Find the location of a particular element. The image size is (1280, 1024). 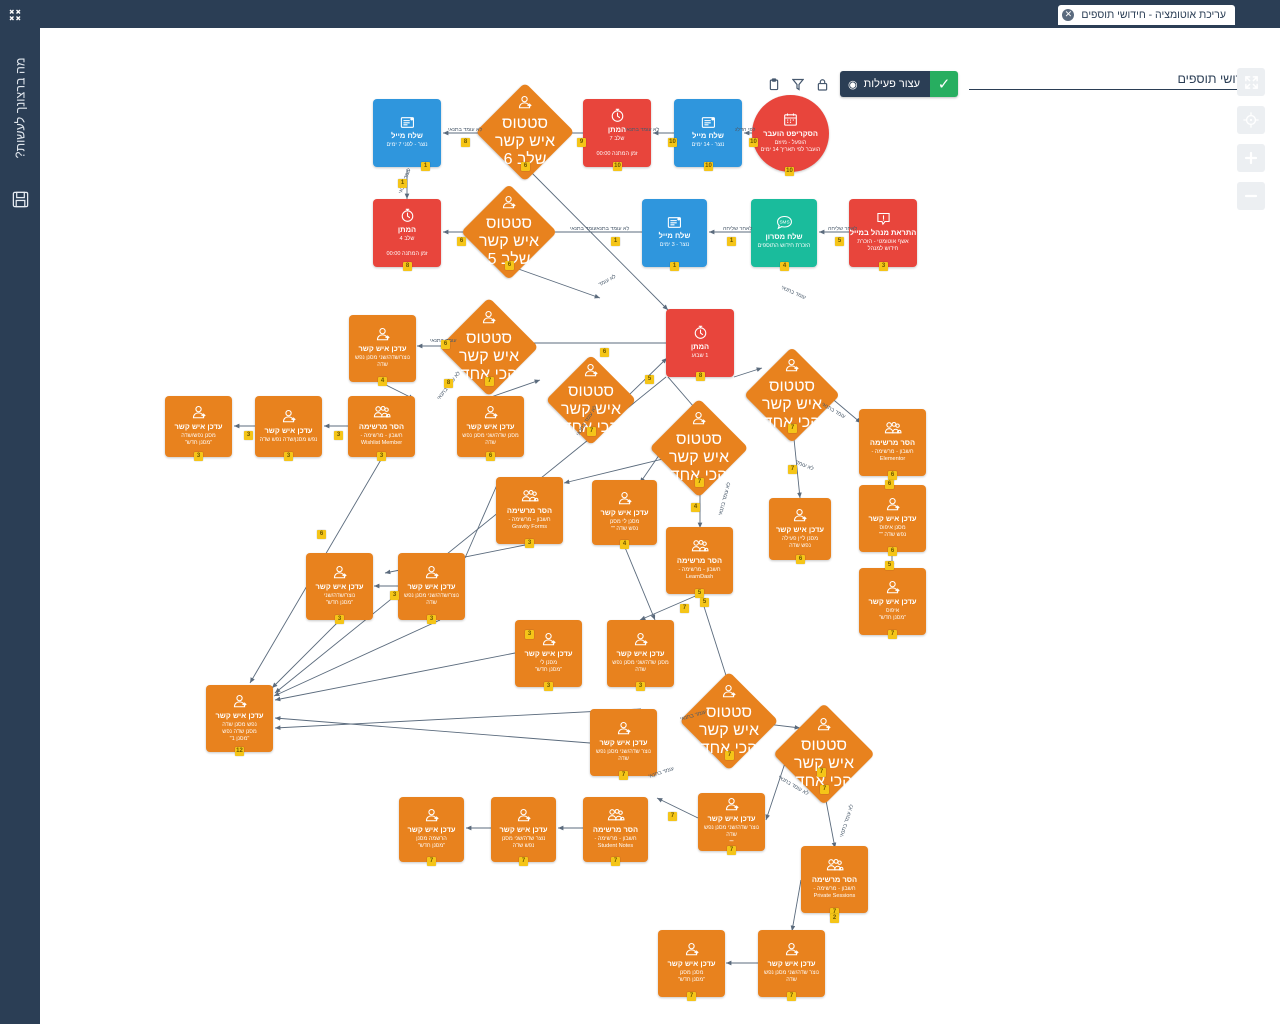

node-step-badge: 1 is located at coordinates (674, 266).